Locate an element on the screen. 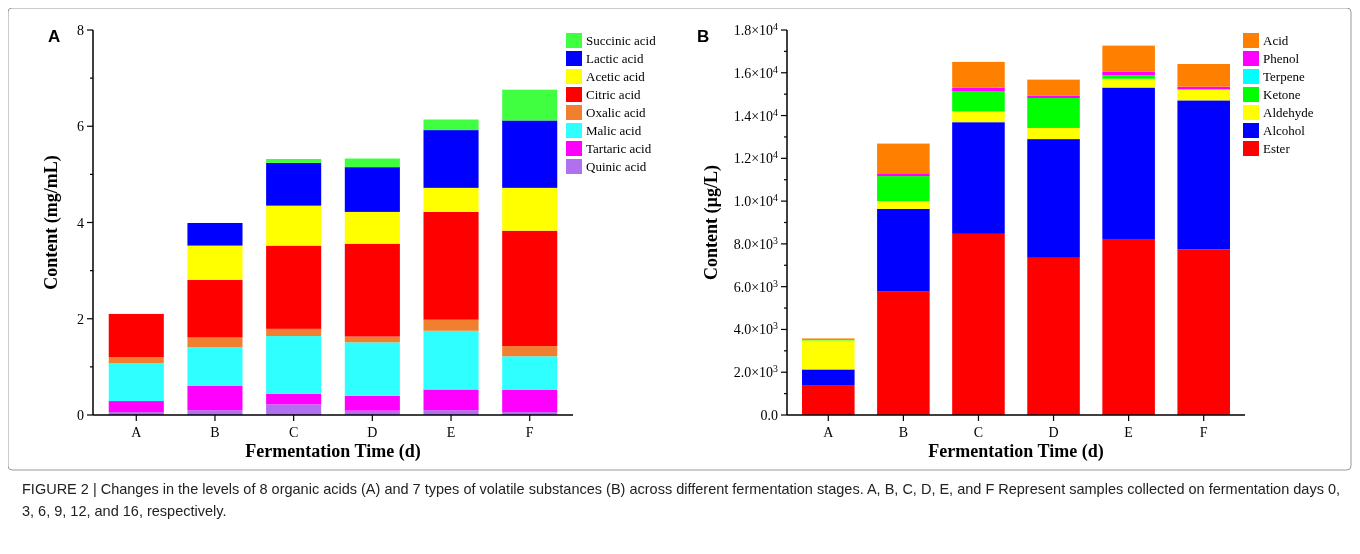 The width and height of the screenshot is (1360, 554). chart-title: B is located at coordinates (703, 36).